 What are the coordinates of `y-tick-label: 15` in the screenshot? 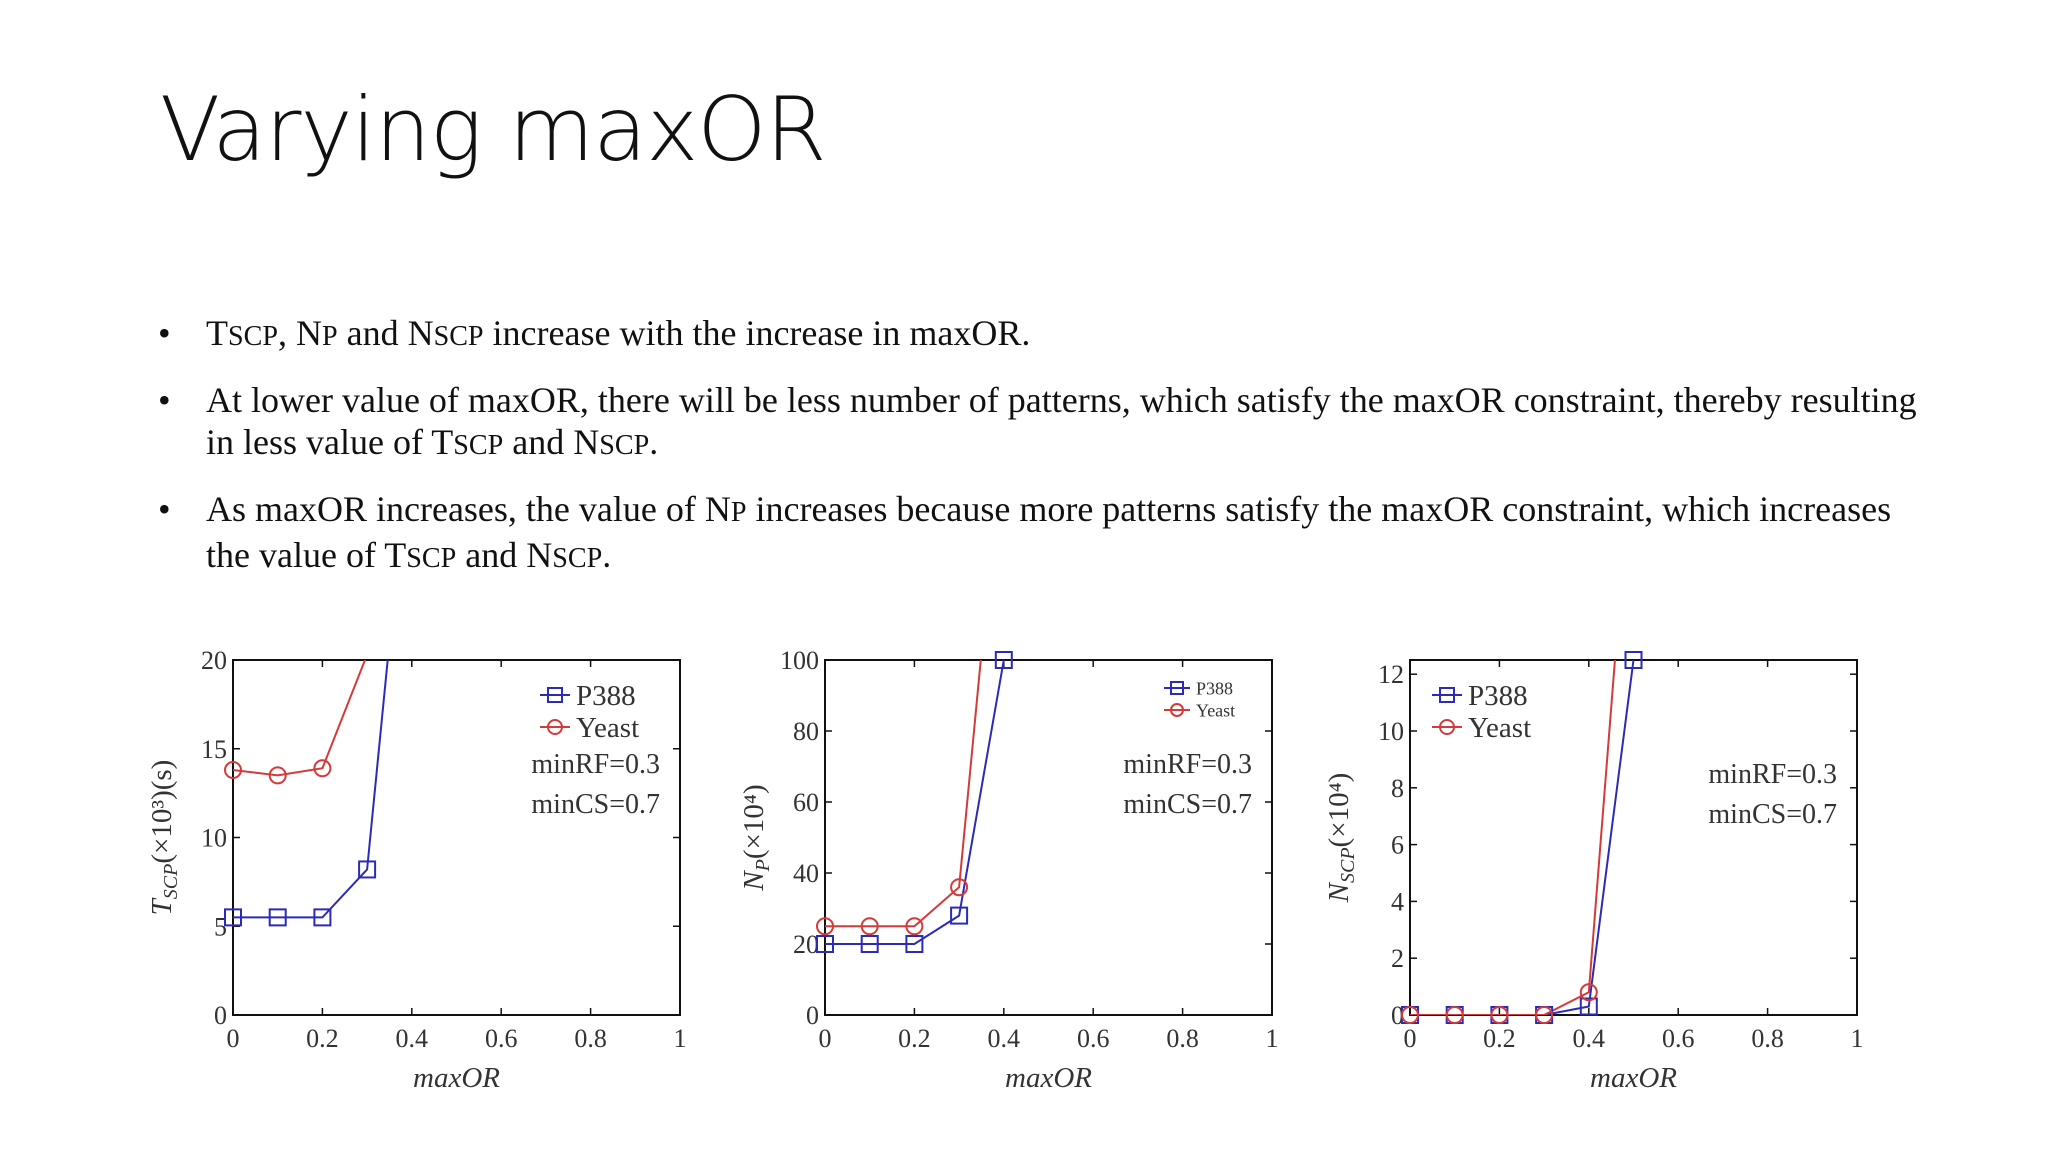 It's located at (214, 749).